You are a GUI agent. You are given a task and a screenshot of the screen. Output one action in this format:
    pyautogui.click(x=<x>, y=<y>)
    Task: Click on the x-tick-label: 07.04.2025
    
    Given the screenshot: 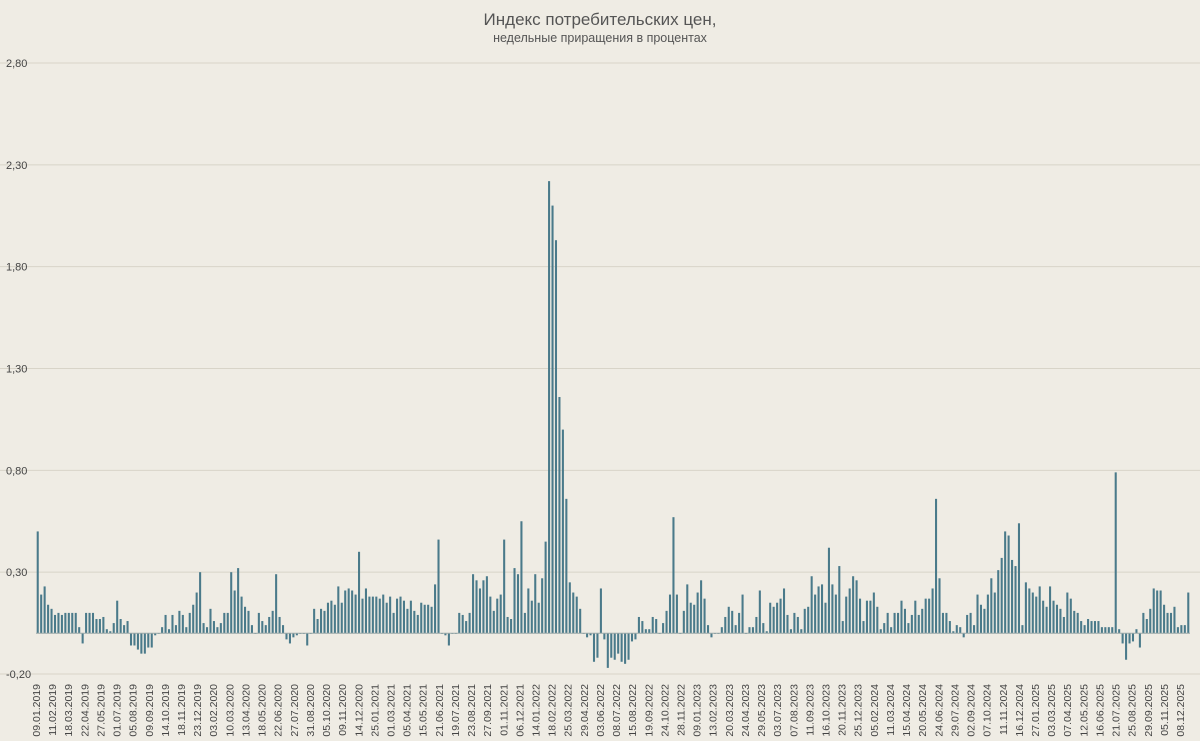 What is the action you would take?
    pyautogui.click(x=1068, y=710)
    